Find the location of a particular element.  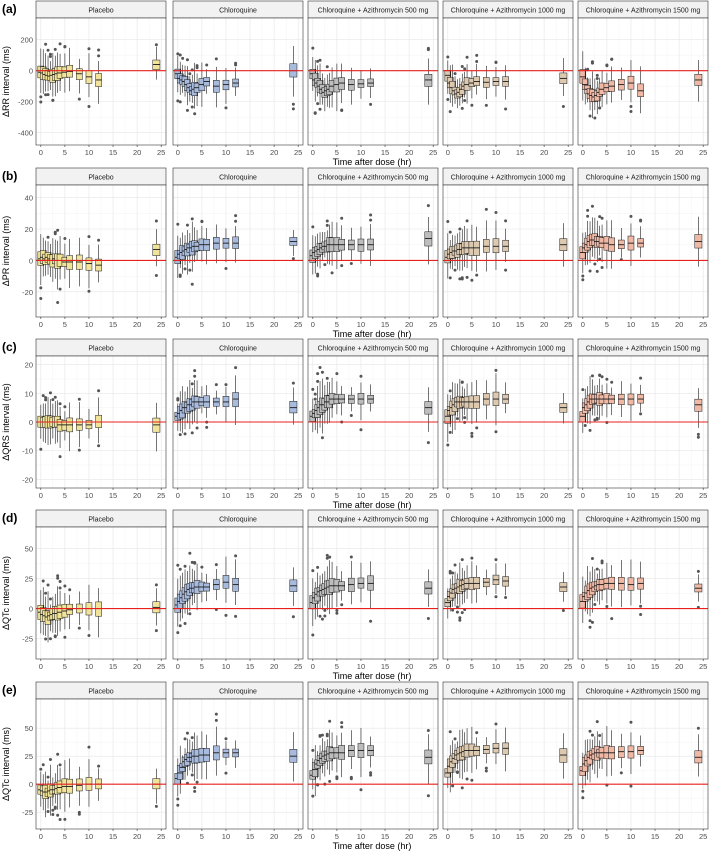

facet-strip-label: Placebo is located at coordinates (100, 520).